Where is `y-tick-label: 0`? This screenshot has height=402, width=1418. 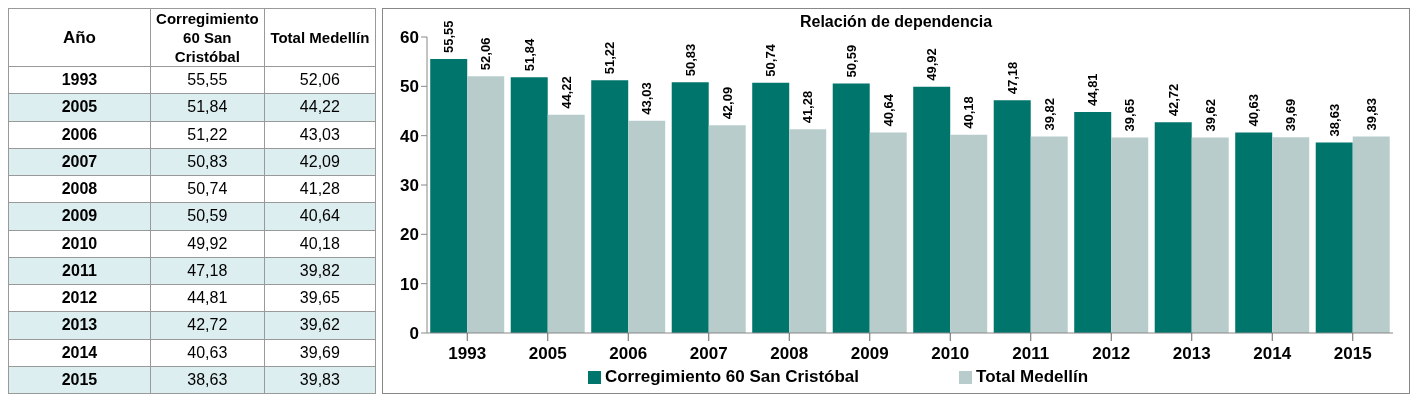
y-tick-label: 0 is located at coordinates (414, 334).